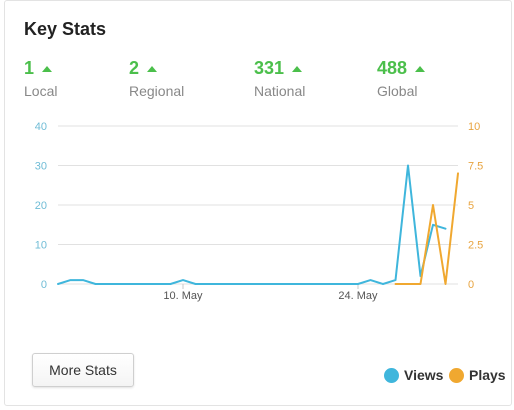 This screenshot has width=514, height=410. Describe the element at coordinates (157, 78) in the screenshot. I see `stat-regional: 2 Regional` at that location.